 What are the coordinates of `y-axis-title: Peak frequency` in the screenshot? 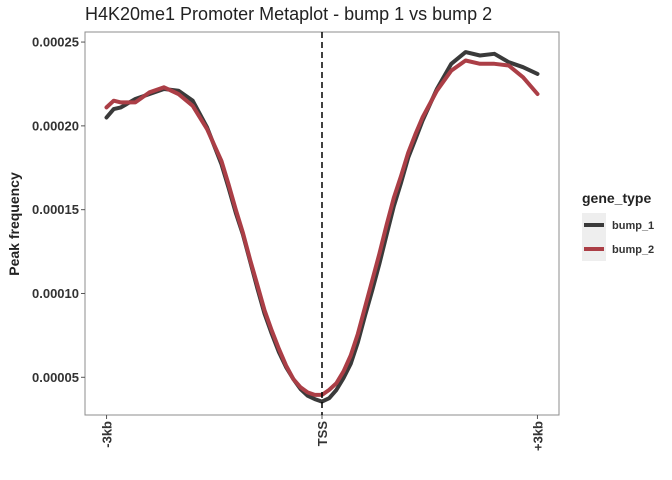 It's located at (14, 224).